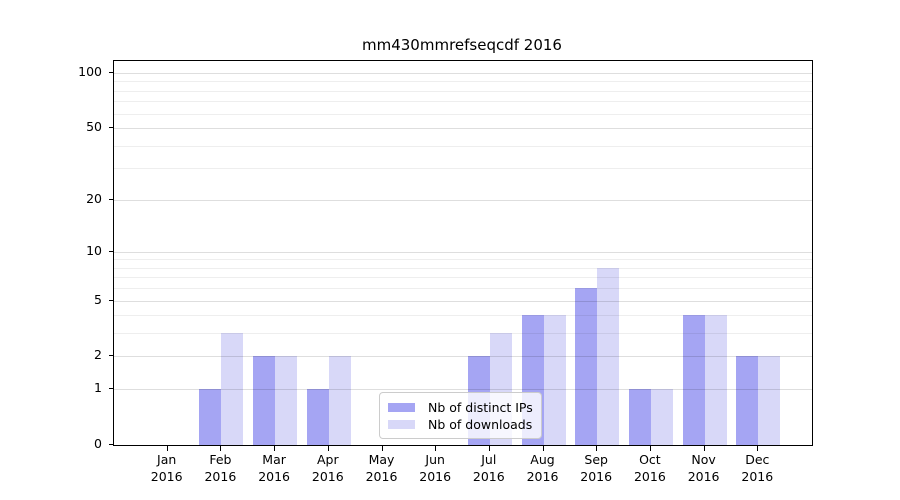 The image size is (900, 500). I want to click on bar-distinct-ips-mar, so click(264, 400).